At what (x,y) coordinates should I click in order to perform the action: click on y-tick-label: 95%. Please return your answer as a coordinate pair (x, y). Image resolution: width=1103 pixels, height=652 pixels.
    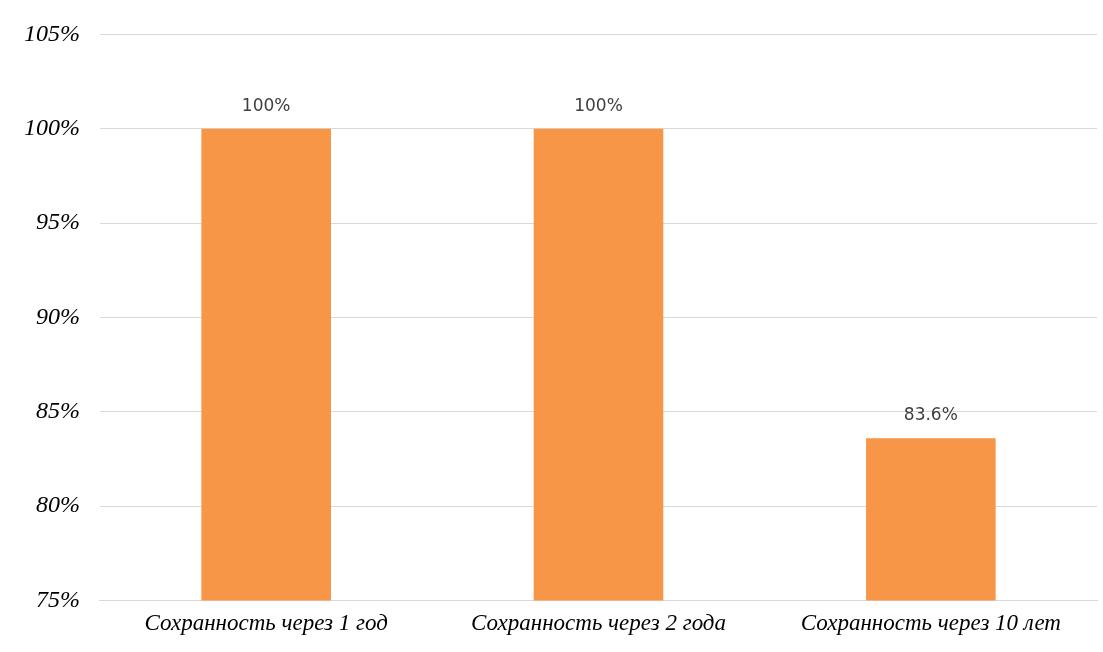
    Looking at the image, I should click on (57, 221).